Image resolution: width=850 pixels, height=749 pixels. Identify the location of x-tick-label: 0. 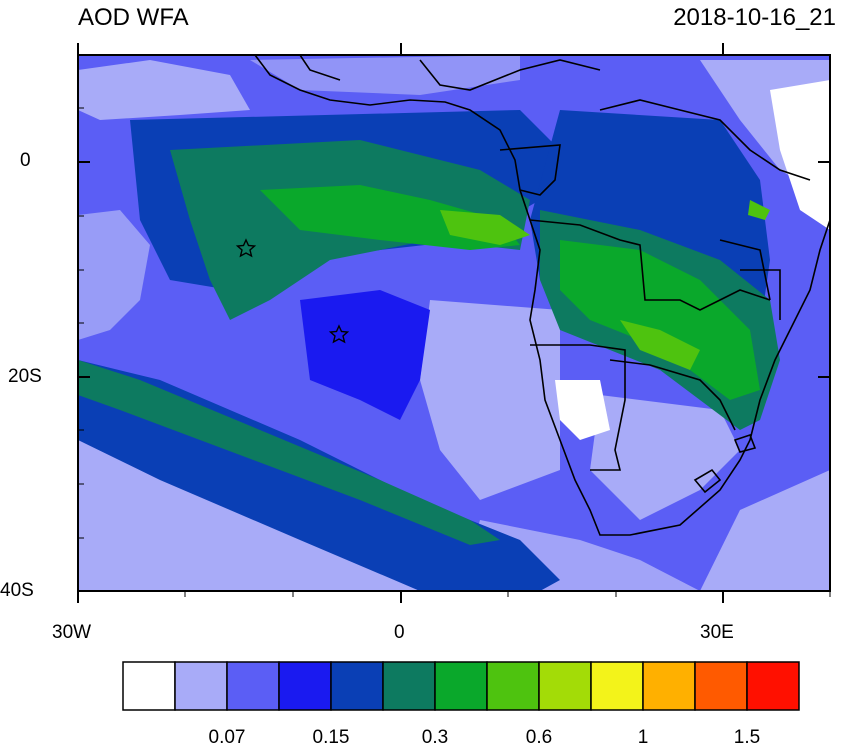
(399, 632).